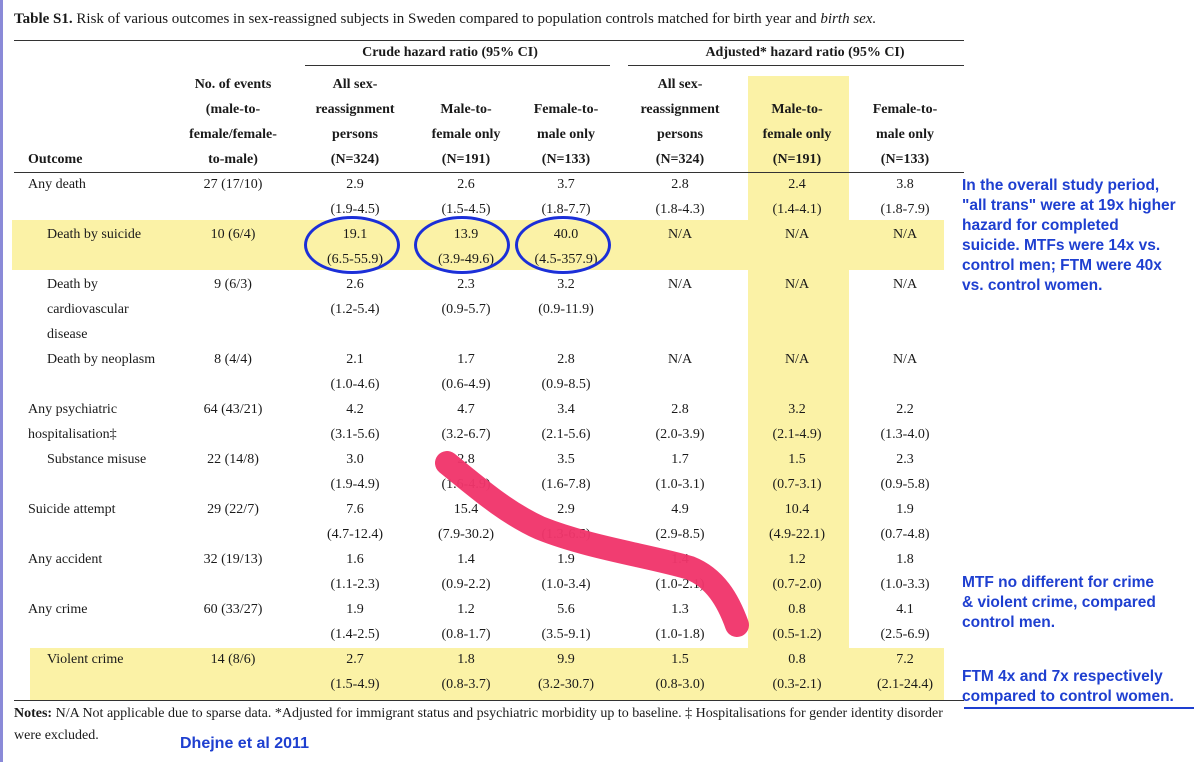  I want to click on annotation-line: vs. control women., so click(1032, 285).